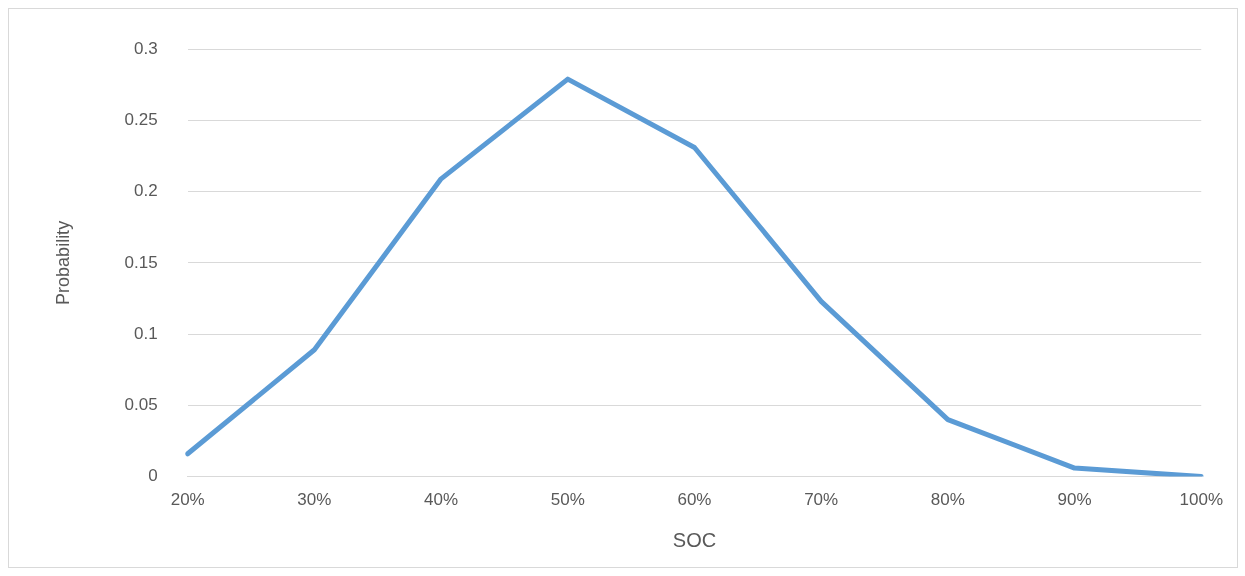 Image resolution: width=1245 pixels, height=576 pixels. What do you see at coordinates (694, 500) in the screenshot?
I see `x-tick-label: 60%` at bounding box center [694, 500].